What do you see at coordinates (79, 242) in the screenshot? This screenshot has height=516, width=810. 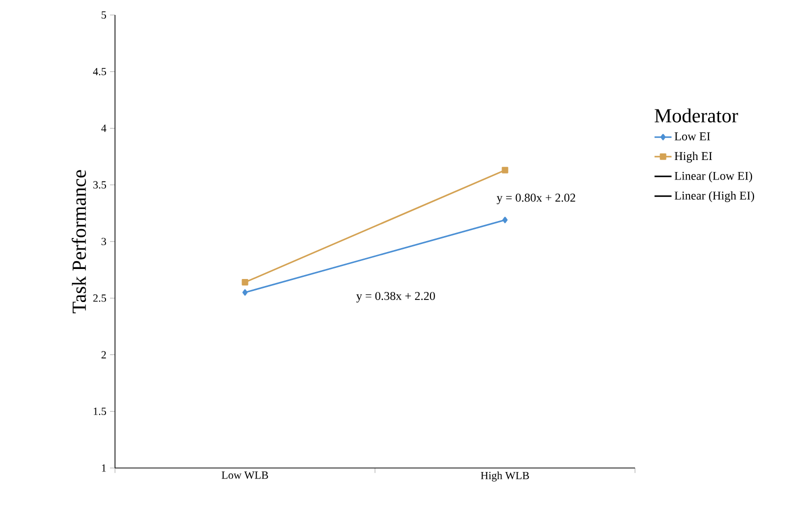 I see `y-axis-title: Task Performance` at bounding box center [79, 242].